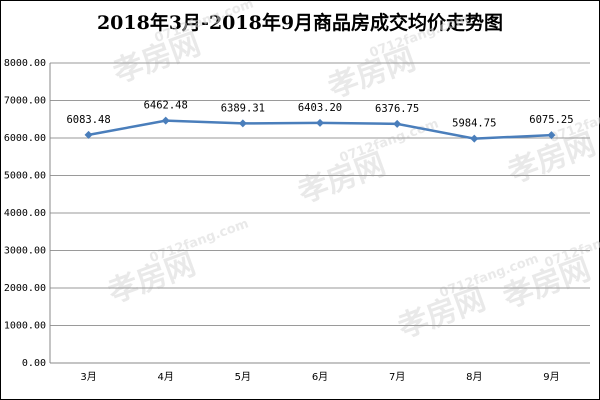 This screenshot has width=600, height=400. What do you see at coordinates (397, 109) in the screenshot?
I see `data-label: 6376.75` at bounding box center [397, 109].